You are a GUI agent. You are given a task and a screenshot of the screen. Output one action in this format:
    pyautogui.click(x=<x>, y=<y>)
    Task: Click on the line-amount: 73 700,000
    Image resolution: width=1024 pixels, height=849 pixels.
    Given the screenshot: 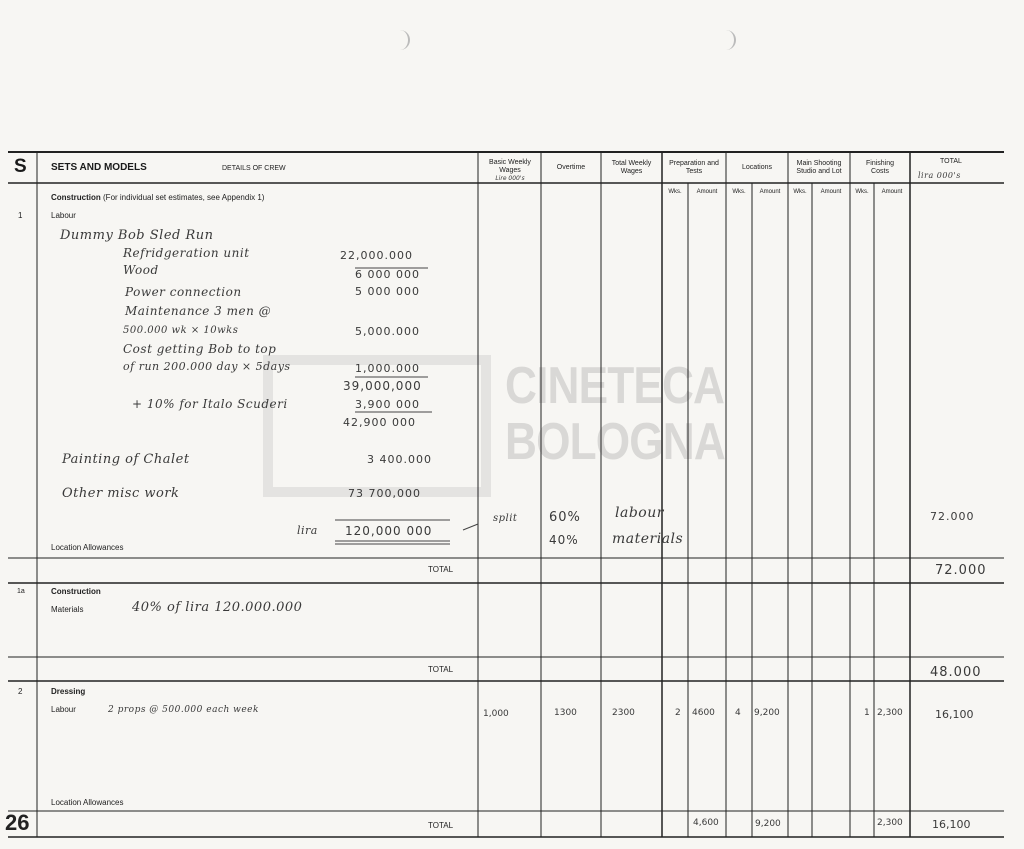 What is the action you would take?
    pyautogui.click(x=384, y=493)
    